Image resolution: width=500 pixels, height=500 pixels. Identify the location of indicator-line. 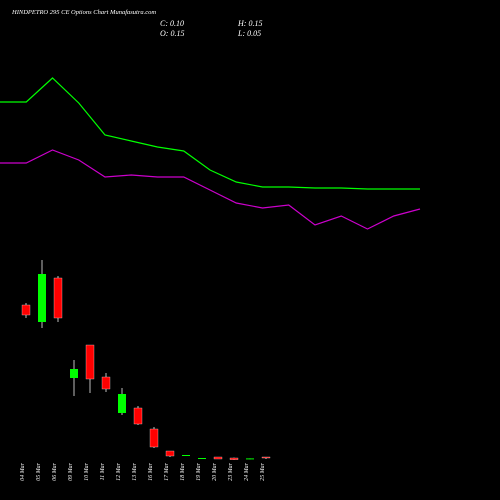
(210, 189).